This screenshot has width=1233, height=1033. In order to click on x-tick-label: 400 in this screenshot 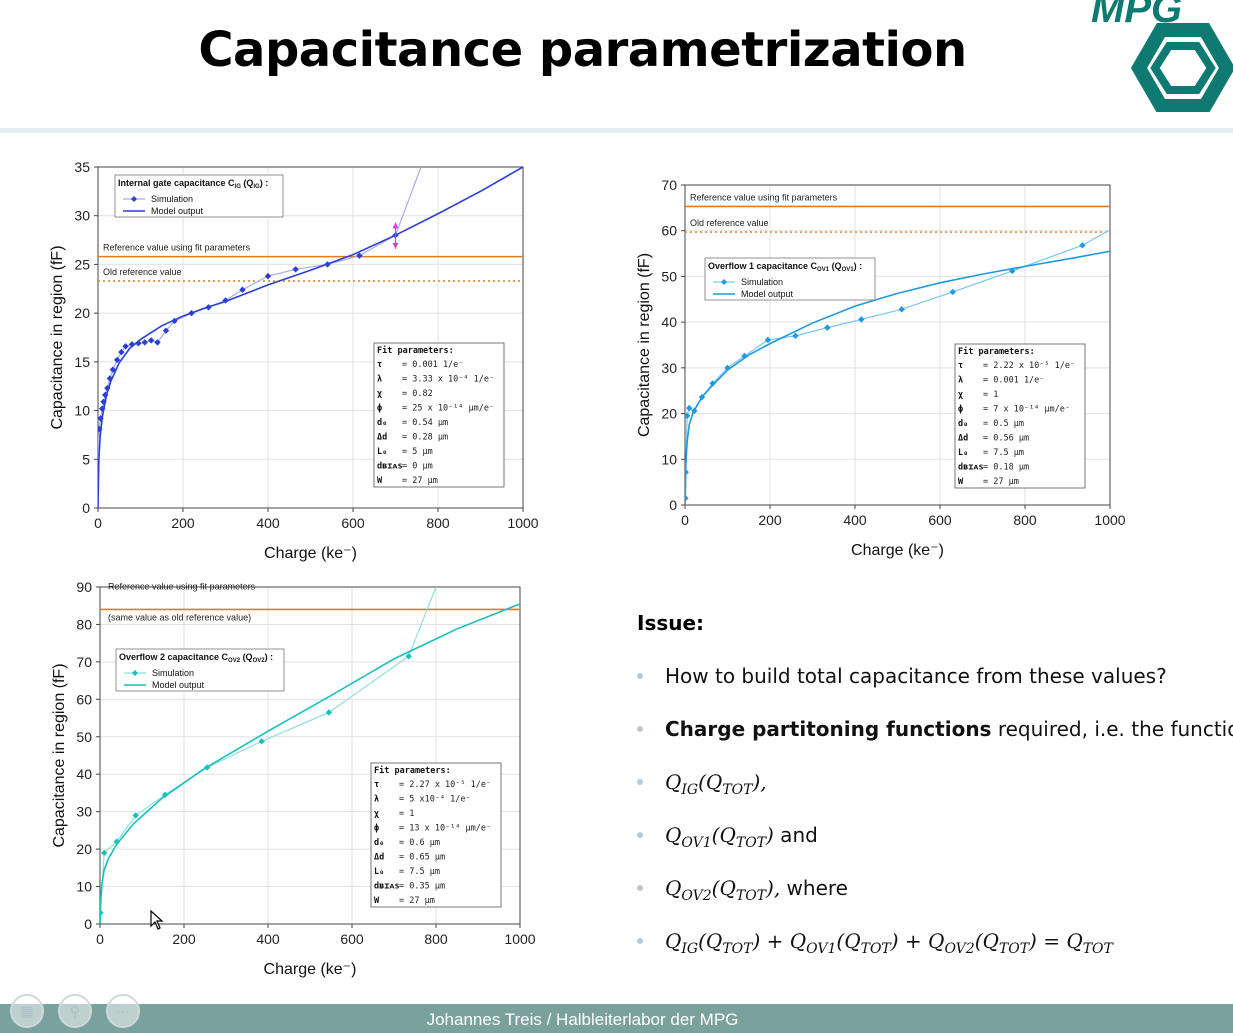, I will do `click(268, 523)`.